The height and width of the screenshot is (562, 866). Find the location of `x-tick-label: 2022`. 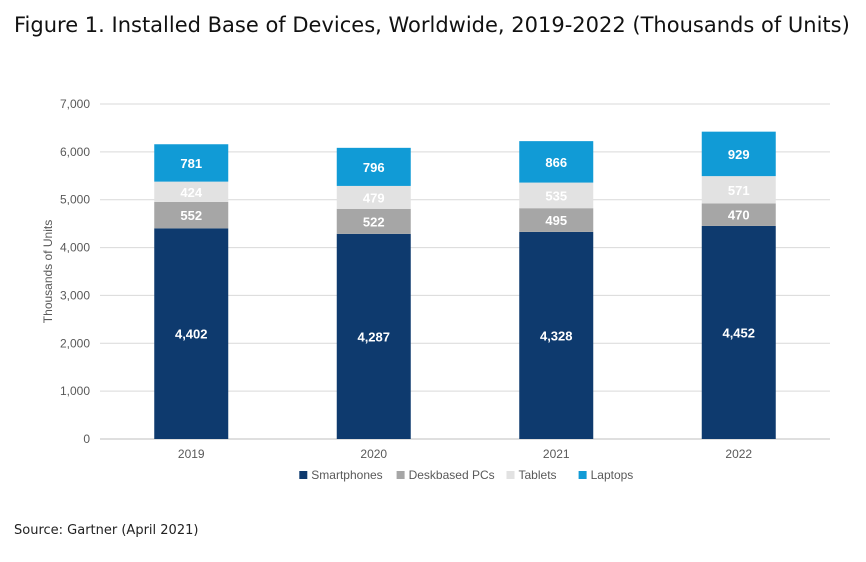

x-tick-label: 2022 is located at coordinates (738, 454).